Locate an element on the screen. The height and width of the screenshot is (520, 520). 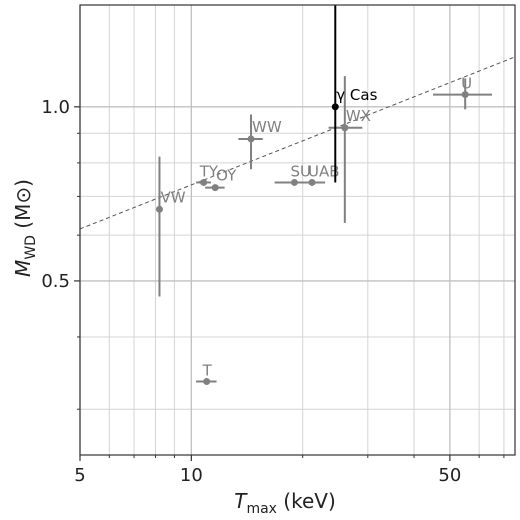
x-tick-label: 50 is located at coordinates (449, 475).